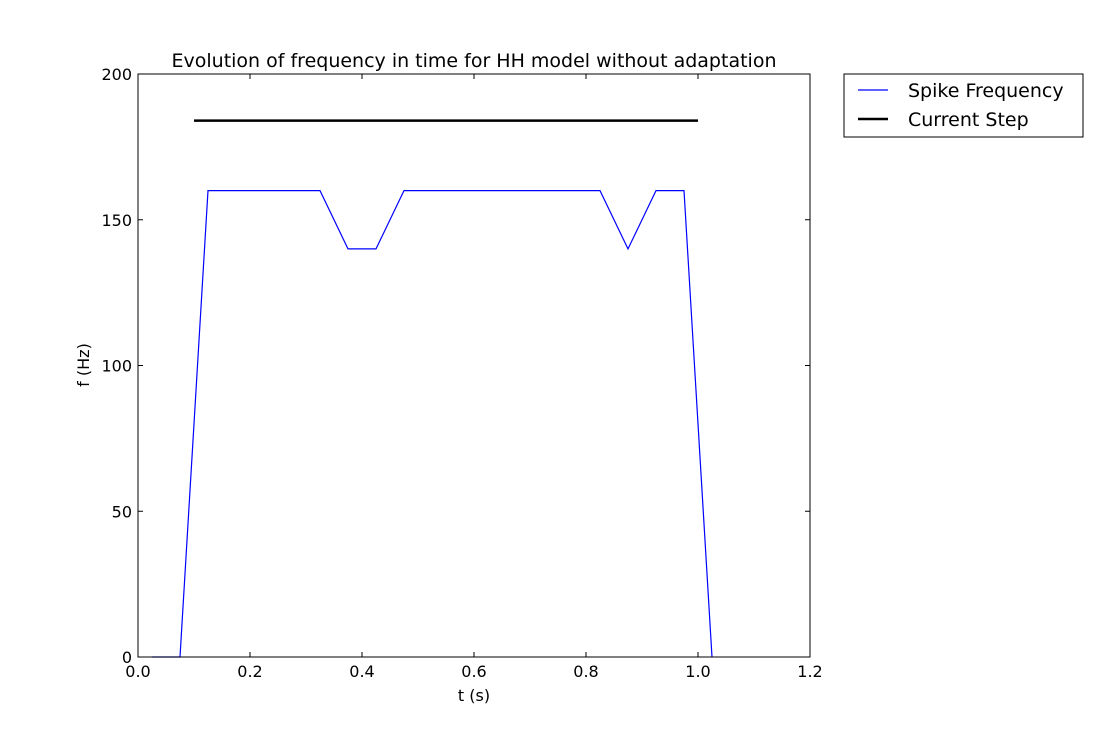 This screenshot has height=735, width=1106. What do you see at coordinates (361, 671) in the screenshot?
I see `x-tick-label: 0.4` at bounding box center [361, 671].